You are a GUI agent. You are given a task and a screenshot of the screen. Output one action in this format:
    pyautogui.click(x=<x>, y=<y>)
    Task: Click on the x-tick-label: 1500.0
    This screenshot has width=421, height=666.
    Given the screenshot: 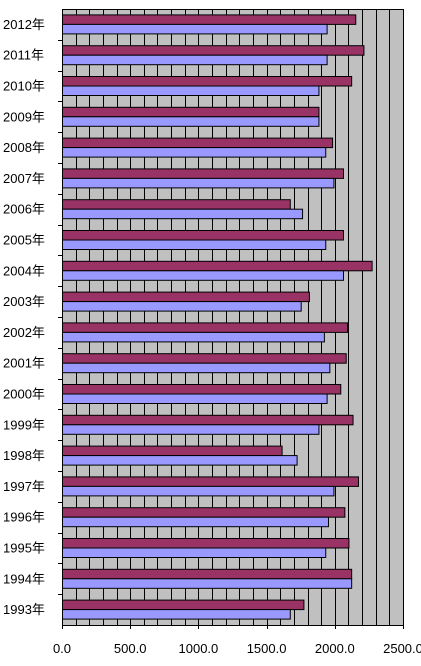 What is the action you would take?
    pyautogui.click(x=267, y=648)
    